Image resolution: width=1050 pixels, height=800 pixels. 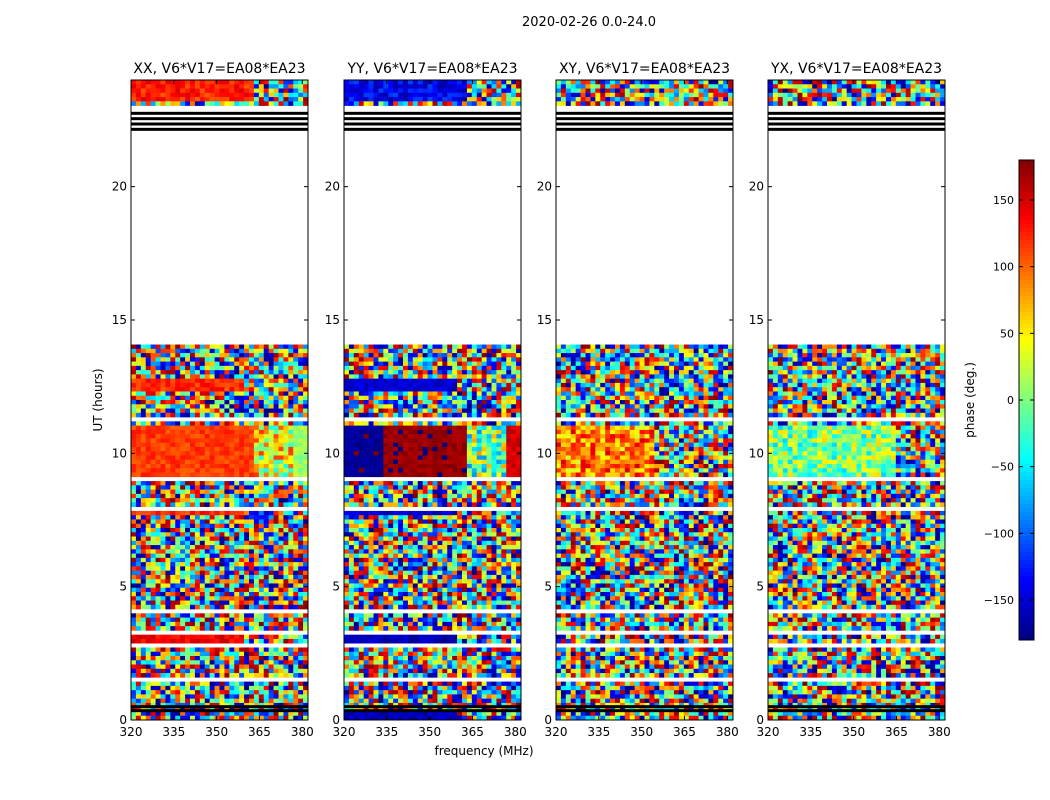 I want to click on flag-line, so click(x=219, y=707).